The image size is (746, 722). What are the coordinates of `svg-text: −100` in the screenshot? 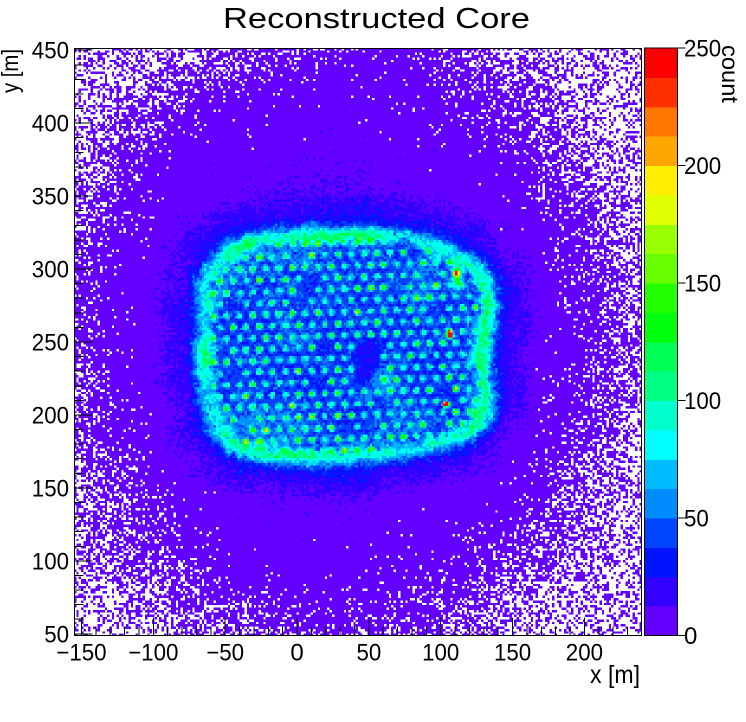 It's located at (153, 653).